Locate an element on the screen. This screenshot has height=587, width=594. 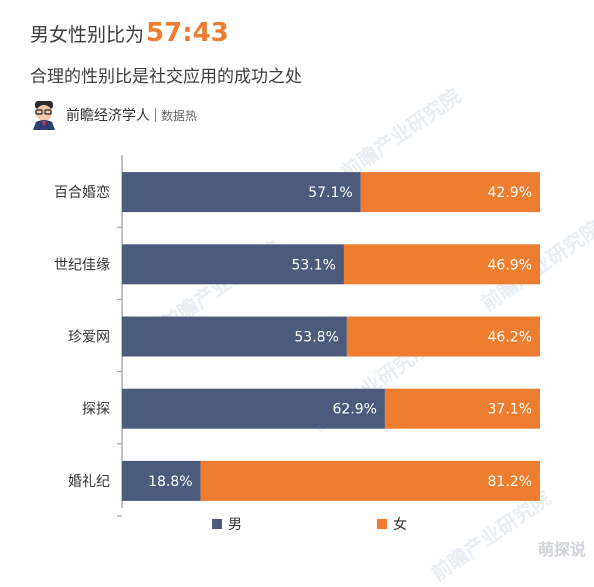
title-ratio: 57:43 is located at coordinates (187, 33).